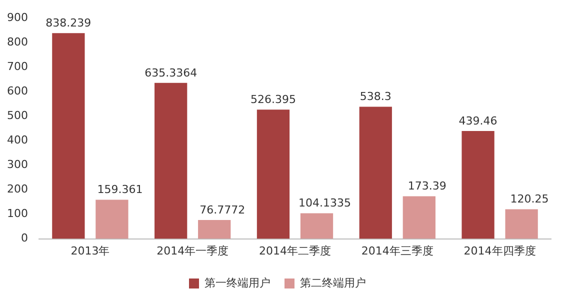 This screenshot has height=299, width=561. Describe the element at coordinates (90, 251) in the screenshot. I see `x-tick-label: 2013年` at that location.